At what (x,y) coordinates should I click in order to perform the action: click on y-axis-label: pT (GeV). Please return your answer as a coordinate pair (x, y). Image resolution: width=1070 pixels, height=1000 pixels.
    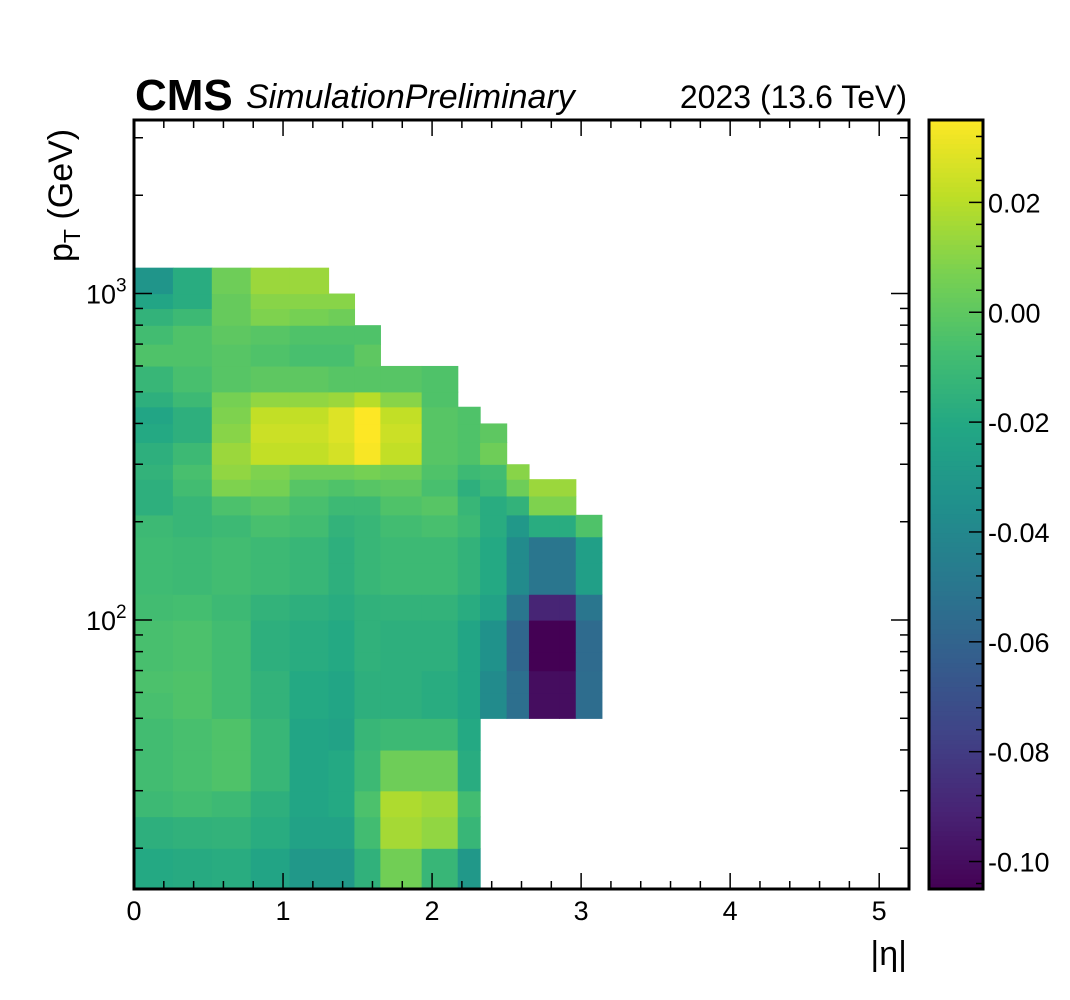
    Looking at the image, I should click on (63, 195).